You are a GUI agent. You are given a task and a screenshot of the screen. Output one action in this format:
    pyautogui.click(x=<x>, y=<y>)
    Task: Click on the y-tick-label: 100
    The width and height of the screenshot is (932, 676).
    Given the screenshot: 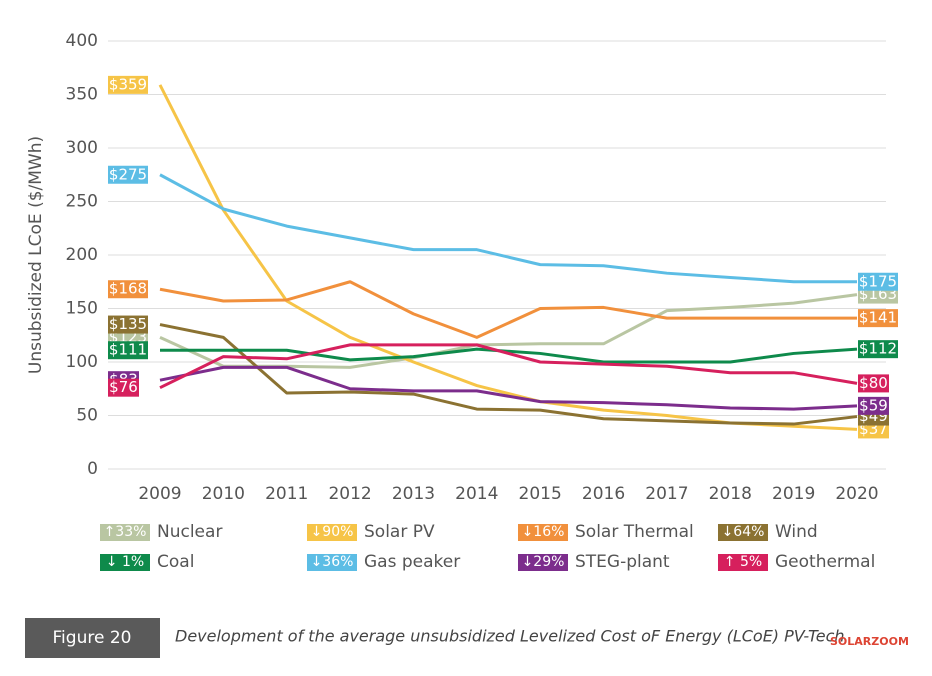 What is the action you would take?
    pyautogui.click(x=82, y=362)
    